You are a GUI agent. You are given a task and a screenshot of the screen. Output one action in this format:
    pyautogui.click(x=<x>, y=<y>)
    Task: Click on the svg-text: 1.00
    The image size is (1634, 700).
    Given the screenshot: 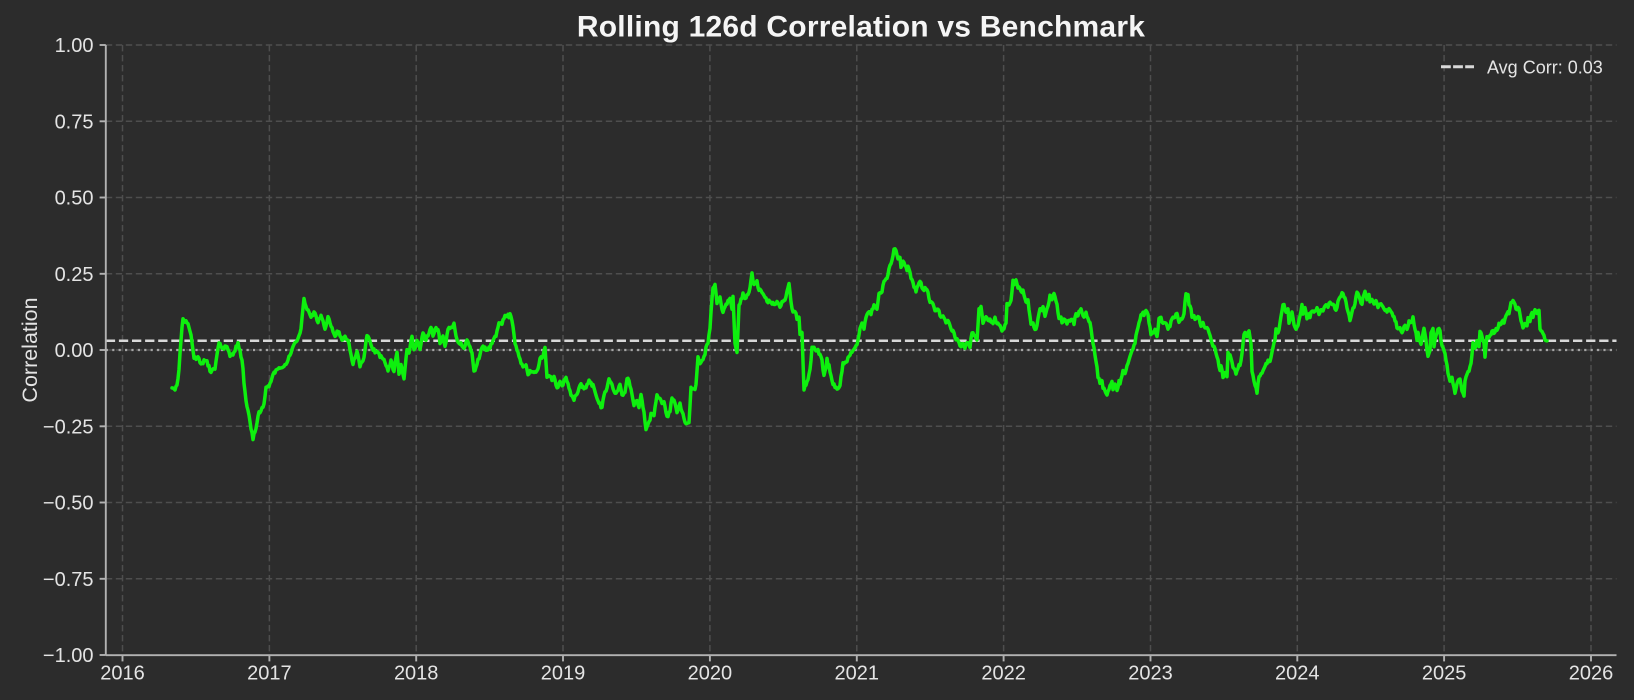 What is the action you would take?
    pyautogui.click(x=74, y=46)
    